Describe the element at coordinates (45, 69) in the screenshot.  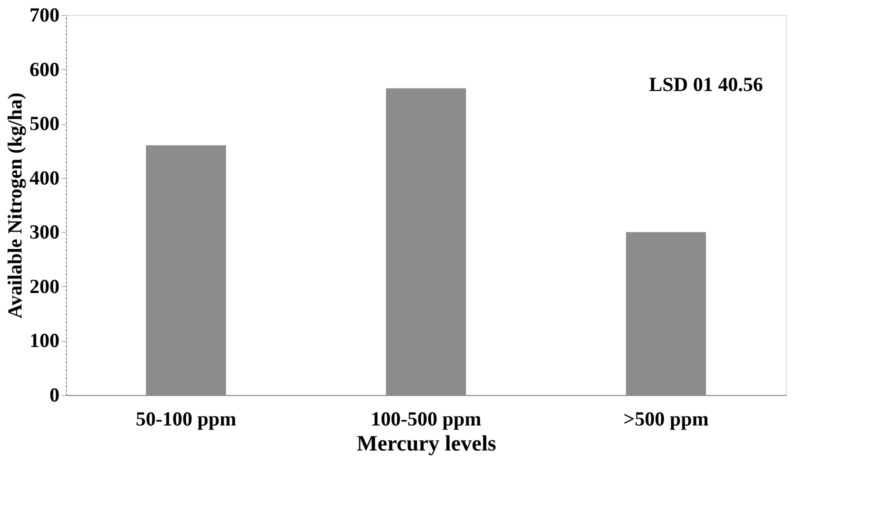
I see `y-tick-label: 600` at that location.